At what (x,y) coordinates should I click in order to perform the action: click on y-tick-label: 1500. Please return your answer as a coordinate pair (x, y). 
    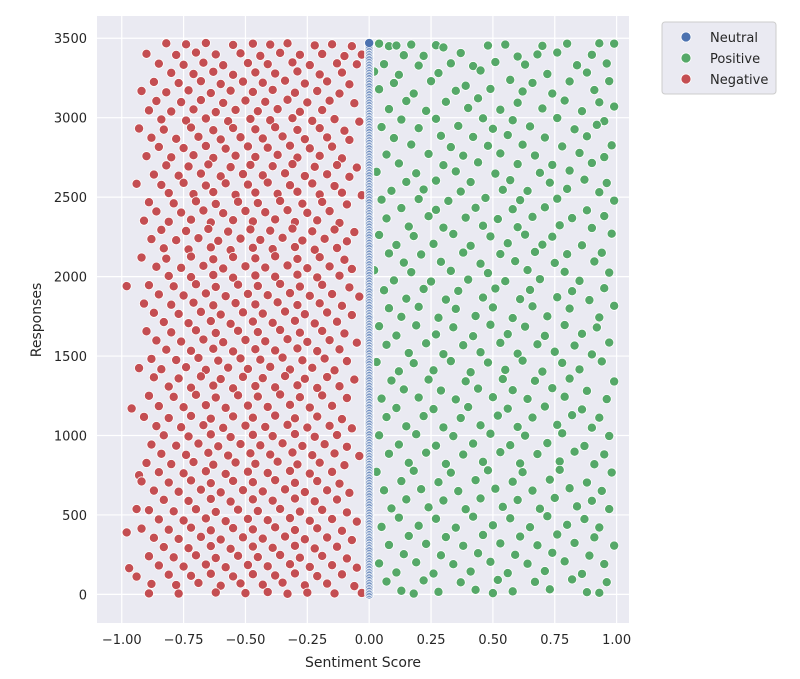
    Looking at the image, I should click on (70, 357).